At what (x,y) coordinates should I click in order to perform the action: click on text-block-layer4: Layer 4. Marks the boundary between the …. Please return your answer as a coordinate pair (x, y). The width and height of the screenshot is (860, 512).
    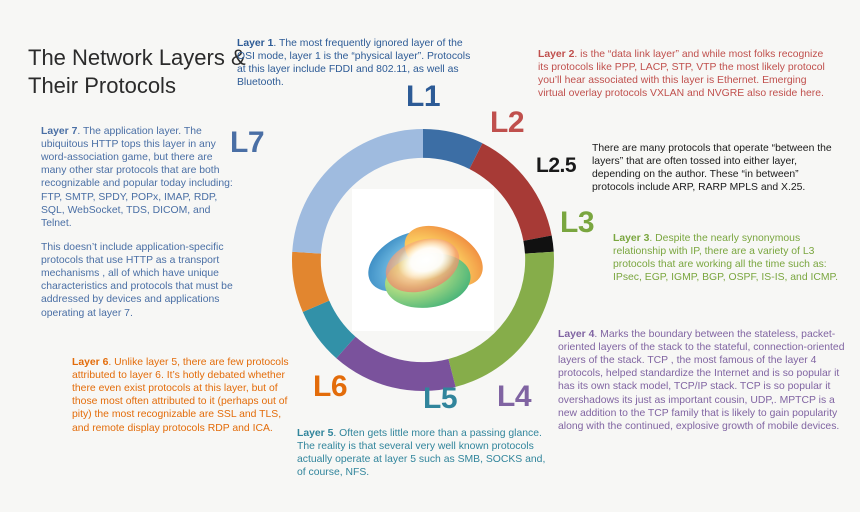
    Looking at the image, I should click on (703, 380).